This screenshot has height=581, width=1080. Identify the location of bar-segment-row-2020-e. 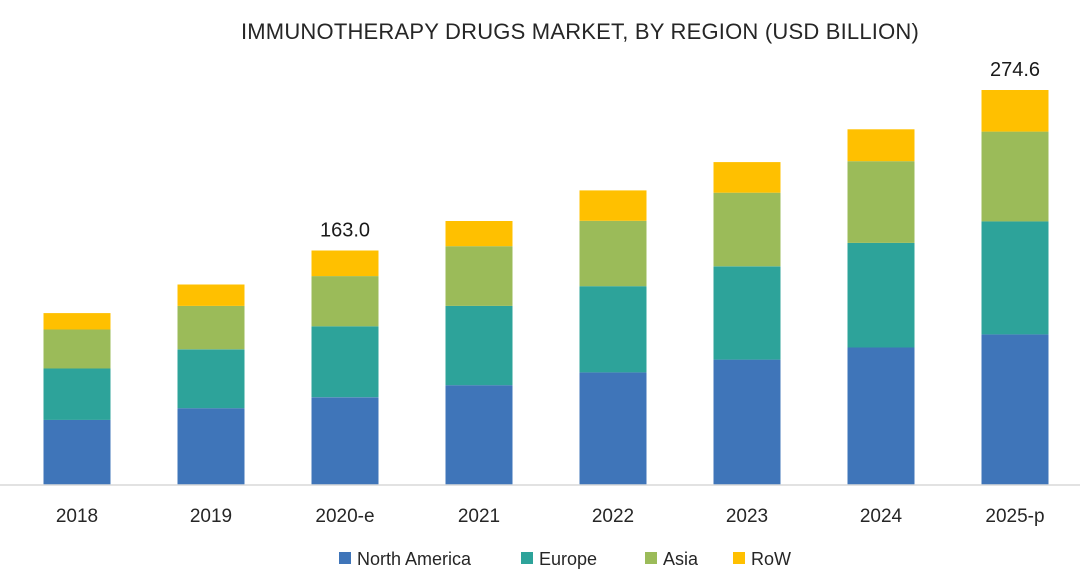
(345, 263).